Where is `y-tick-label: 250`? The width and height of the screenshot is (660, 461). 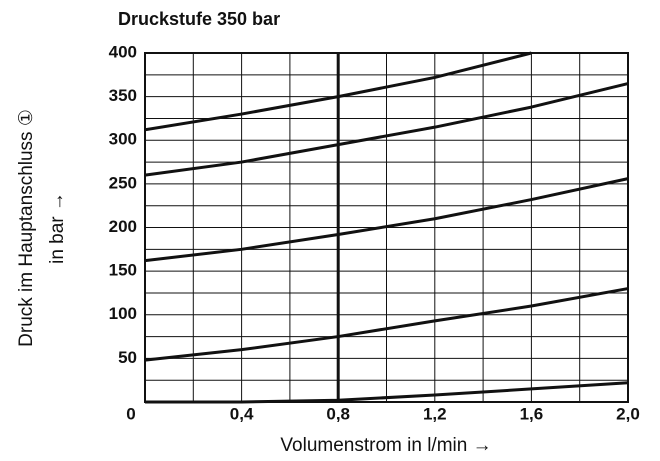
y-tick-label: 250 is located at coordinates (123, 182).